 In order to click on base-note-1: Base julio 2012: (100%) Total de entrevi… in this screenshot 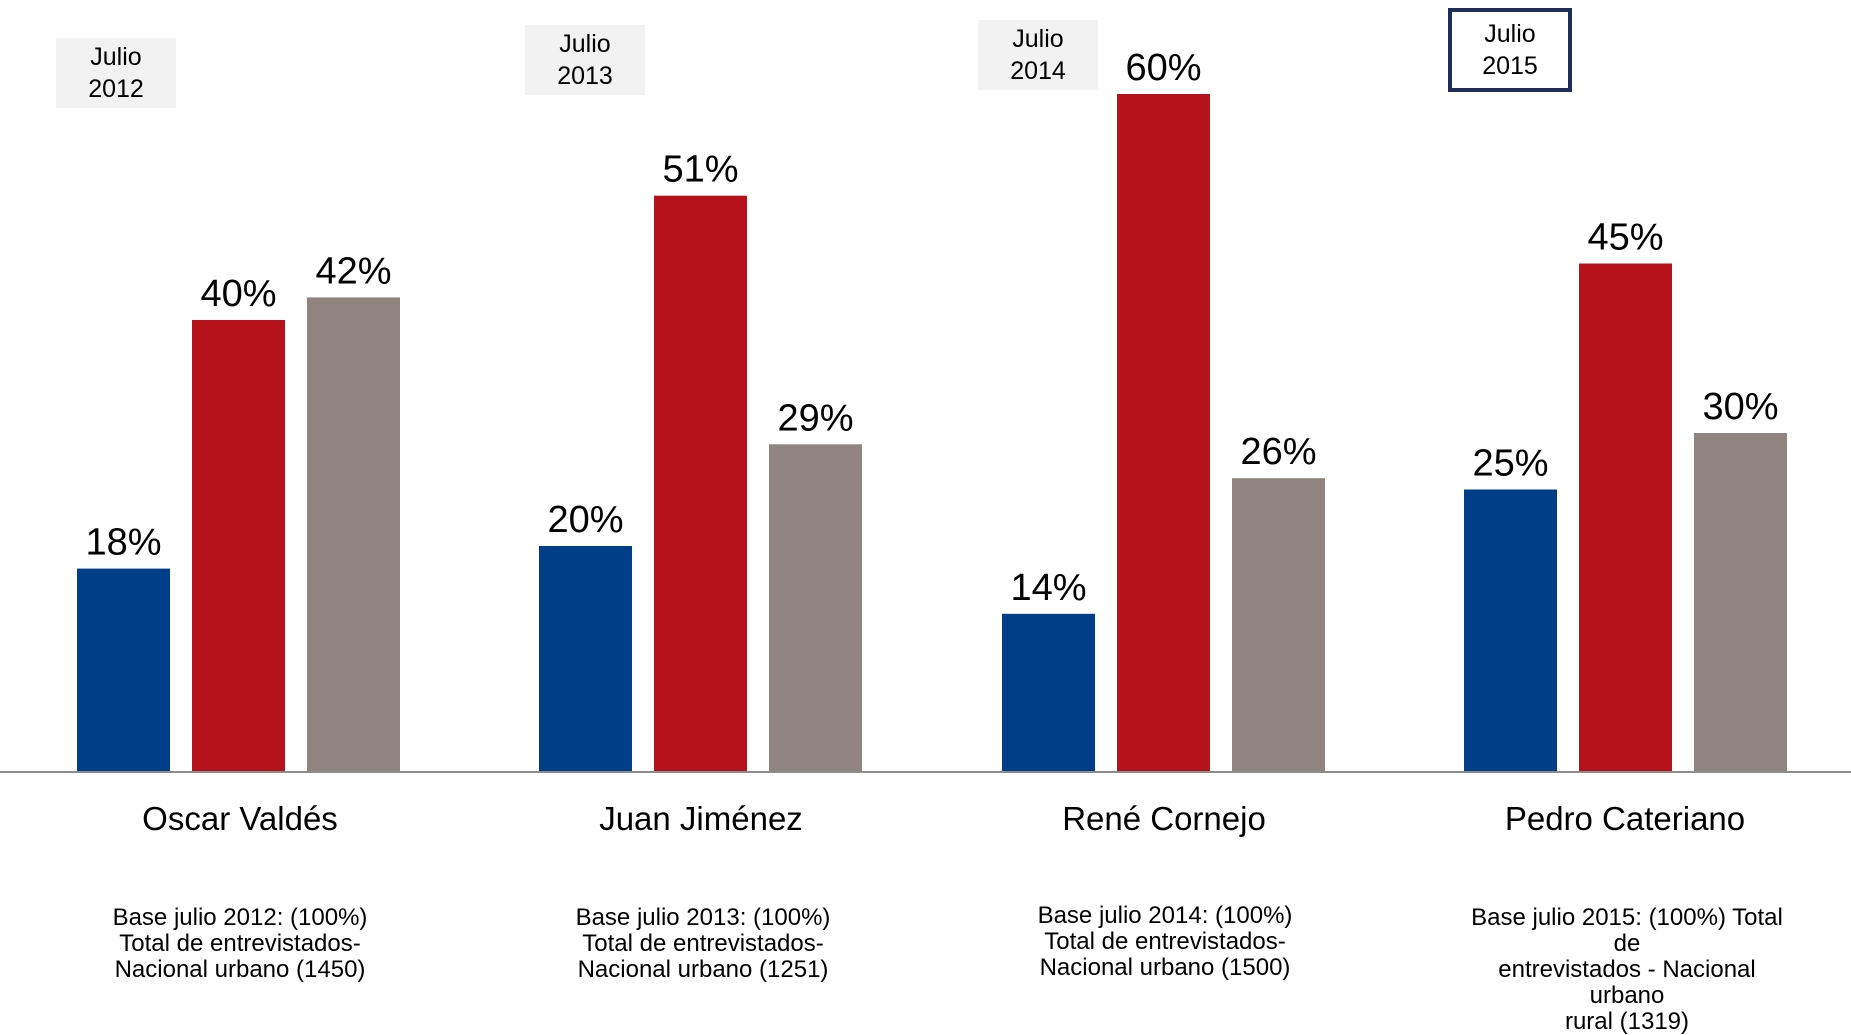, I will do `click(240, 943)`.